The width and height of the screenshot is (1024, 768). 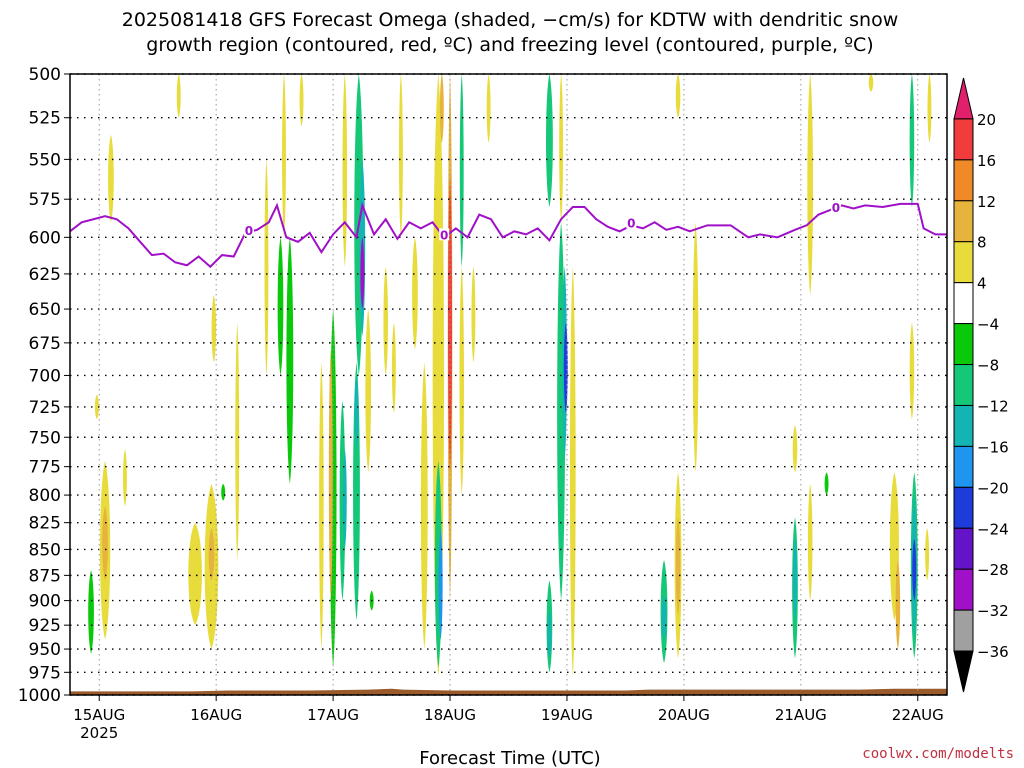 I want to click on y-tick-label: 800, so click(x=45, y=496).